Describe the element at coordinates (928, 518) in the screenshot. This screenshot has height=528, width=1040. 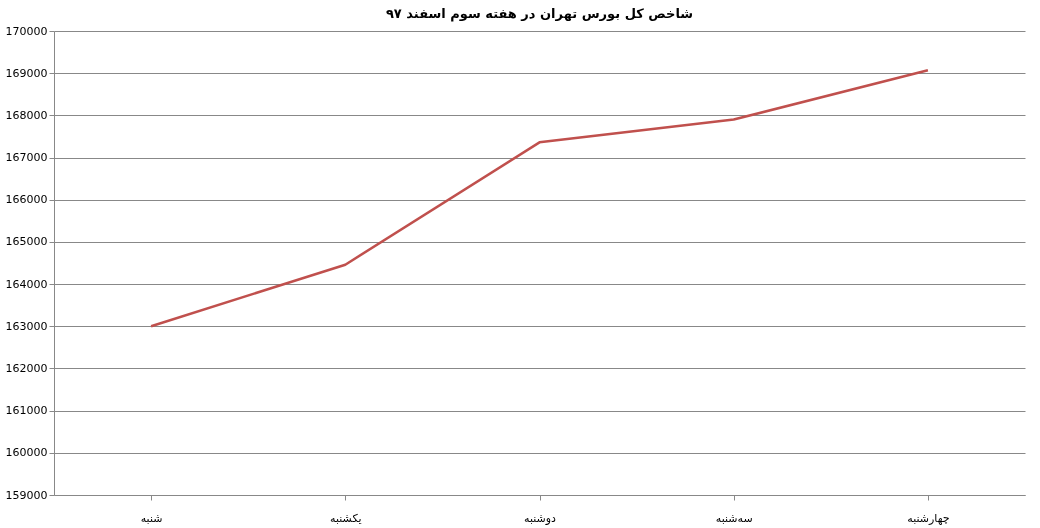
I see `x-tick-label: چهارشنبه` at that location.